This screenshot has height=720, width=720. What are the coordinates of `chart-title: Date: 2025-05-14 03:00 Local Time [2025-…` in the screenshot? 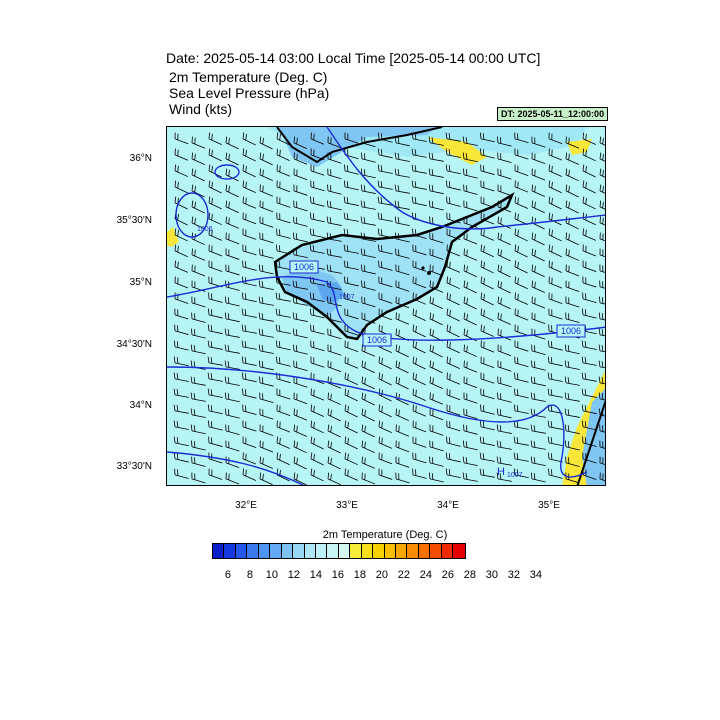 It's located at (353, 58).